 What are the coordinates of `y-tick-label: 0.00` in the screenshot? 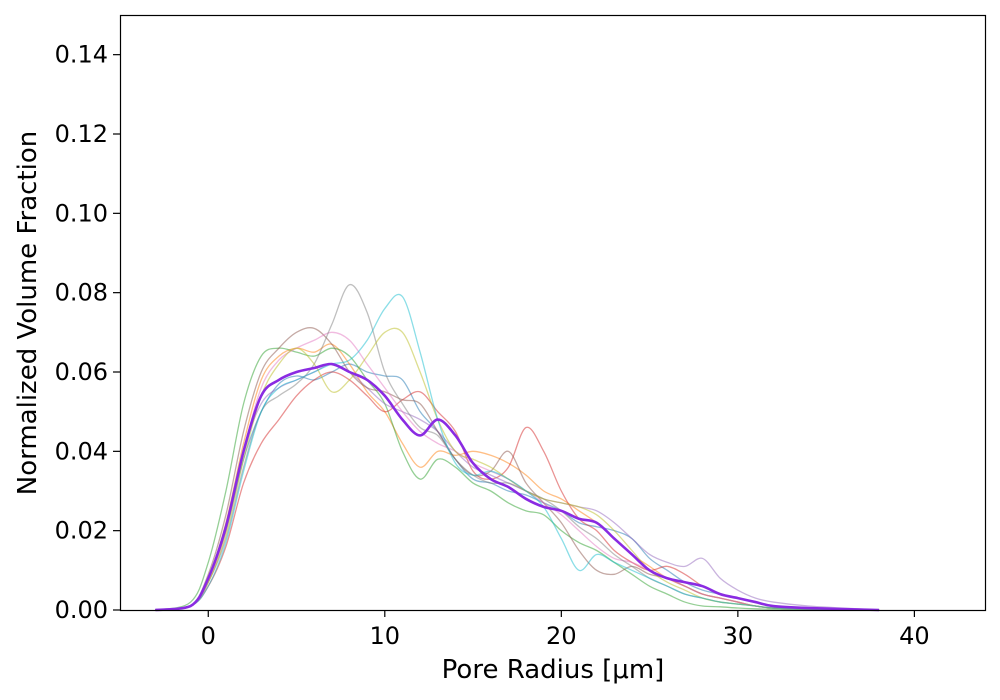 It's located at (81, 610).